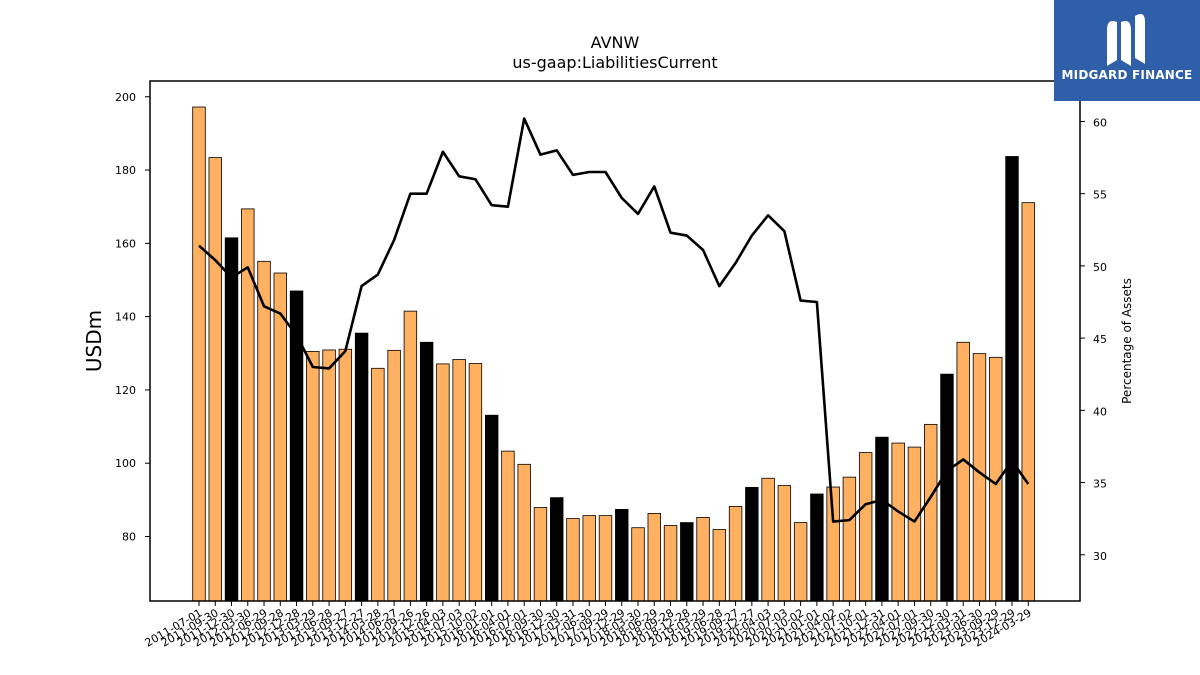 Image resolution: width=1200 pixels, height=675 pixels. What do you see at coordinates (1100, 411) in the screenshot?
I see `y2-tick-label: 40` at bounding box center [1100, 411].